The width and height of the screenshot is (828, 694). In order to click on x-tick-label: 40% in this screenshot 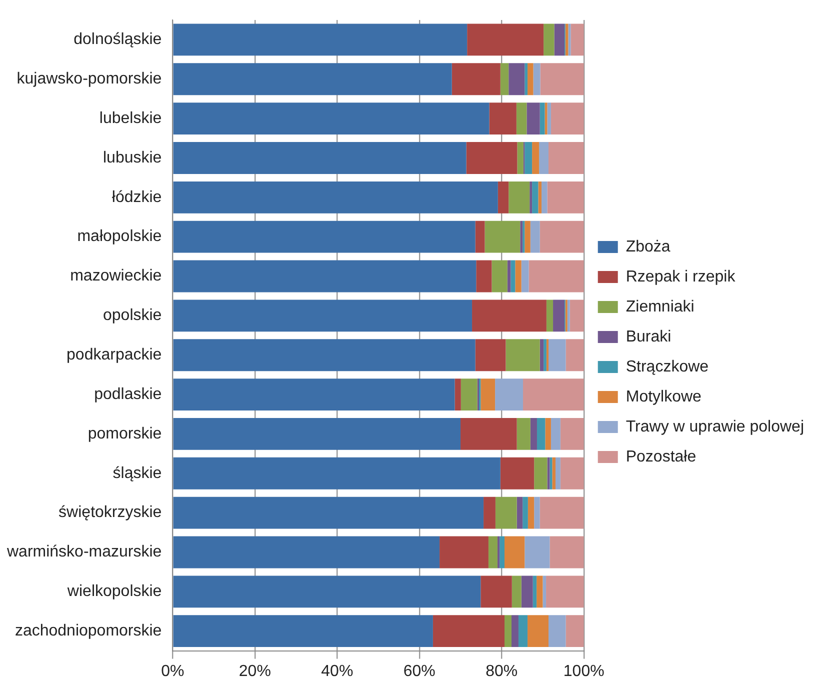, I will do `click(337, 671)`.